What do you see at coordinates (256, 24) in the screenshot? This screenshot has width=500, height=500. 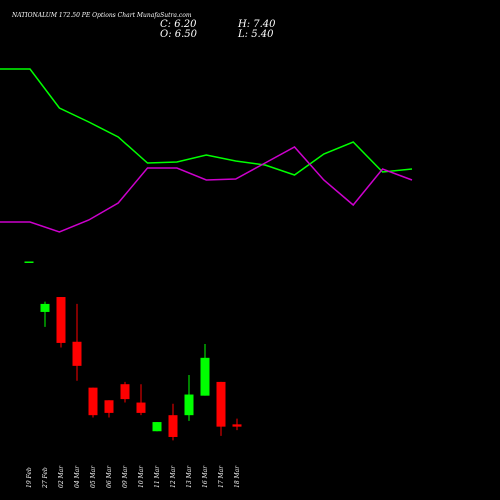 I see `high-label: H: 7.40` at bounding box center [256, 24].